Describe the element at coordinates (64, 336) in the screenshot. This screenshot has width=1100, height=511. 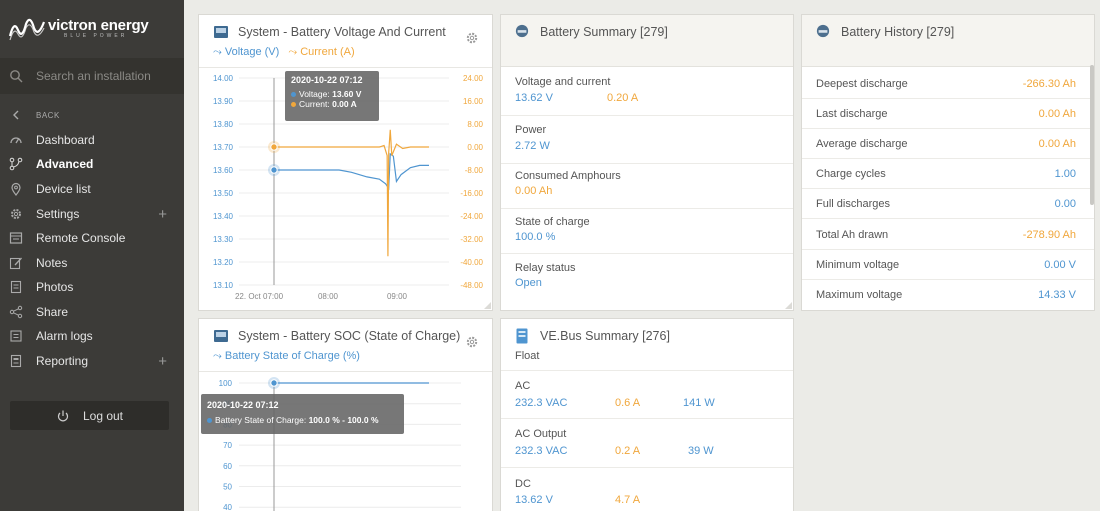
I see `sidebar-item-label: Alarm logs` at that location.